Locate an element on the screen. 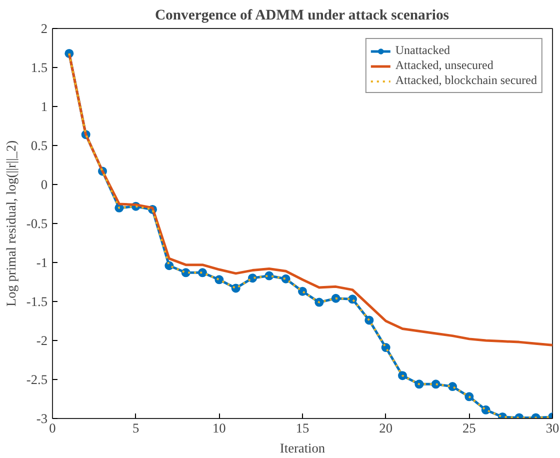  x-tick-label: 10 is located at coordinates (219, 428).